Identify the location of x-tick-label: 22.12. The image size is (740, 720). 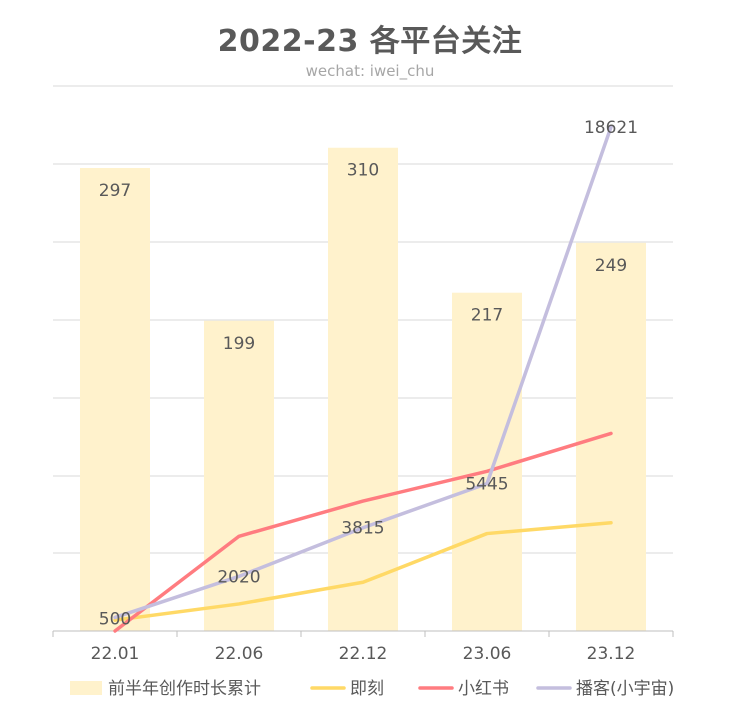
(363, 654).